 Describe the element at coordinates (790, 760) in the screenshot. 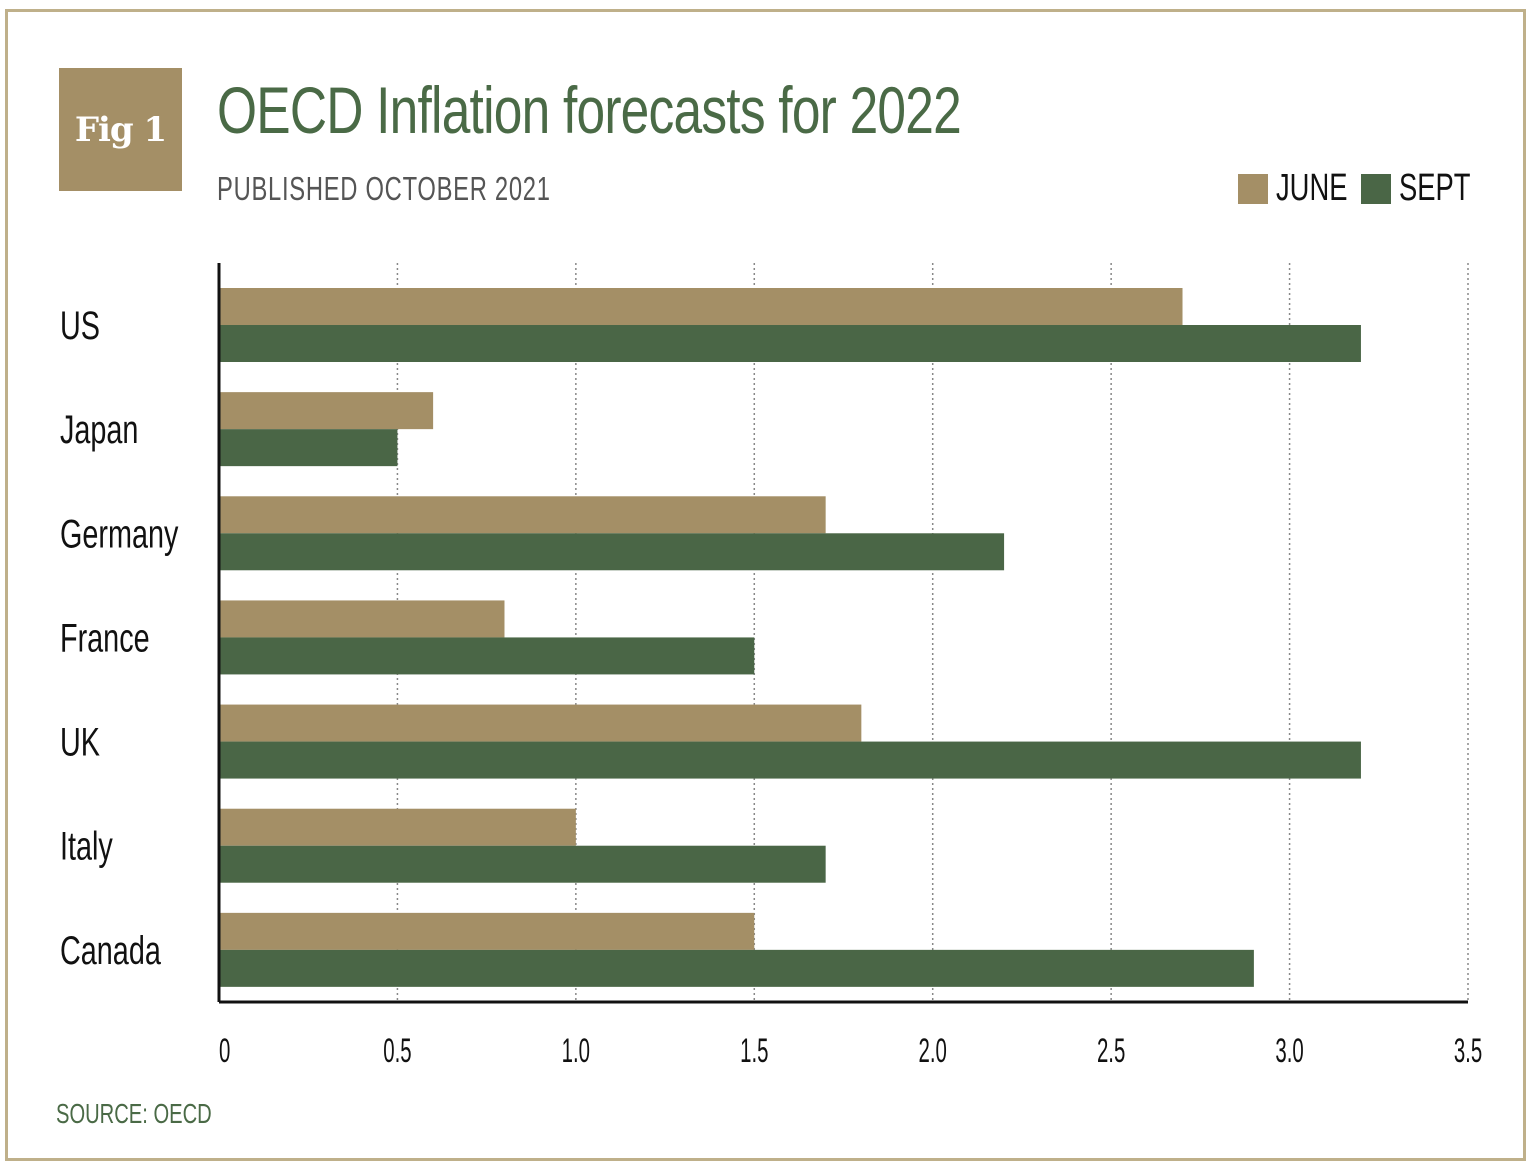

I see `bar-sept-uk` at that location.